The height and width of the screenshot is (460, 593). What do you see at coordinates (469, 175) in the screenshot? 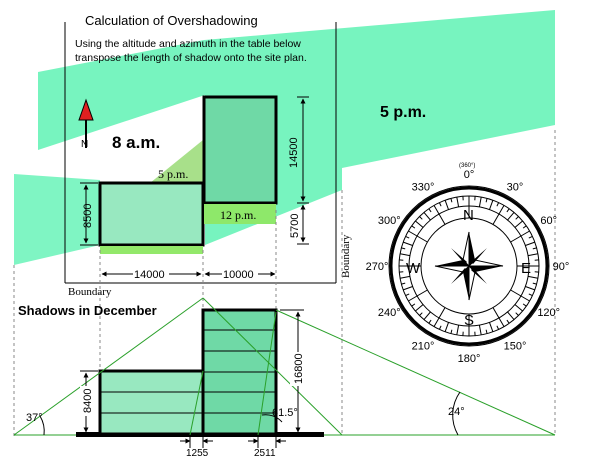
I see `compass-degree-label: 0°` at bounding box center [469, 175].